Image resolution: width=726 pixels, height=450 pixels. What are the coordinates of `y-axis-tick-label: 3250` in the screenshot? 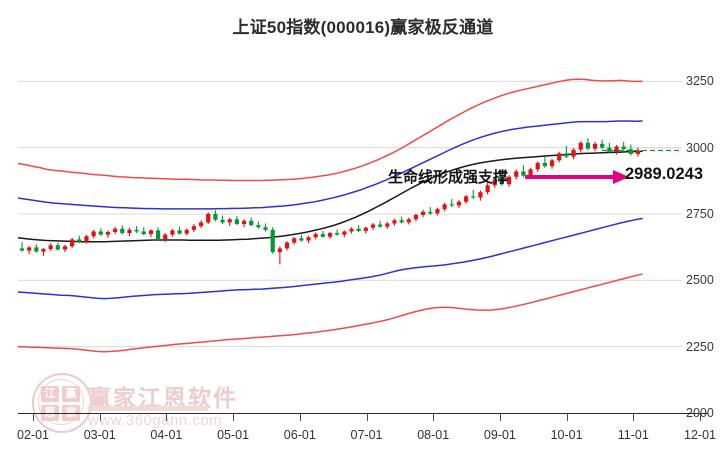 It's located at (700, 81).